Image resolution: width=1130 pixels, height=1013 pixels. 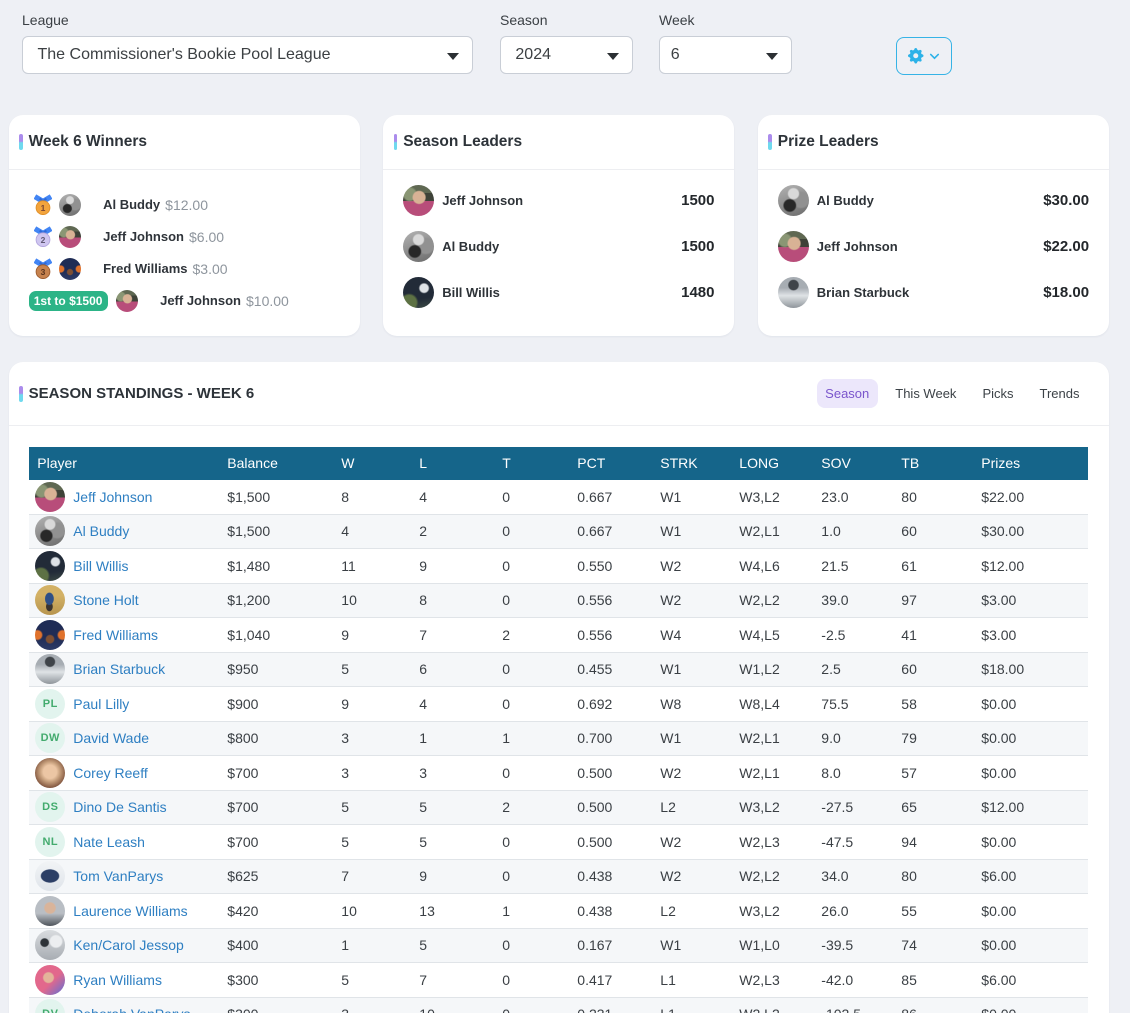 What do you see at coordinates (42, 208) in the screenshot?
I see `svg-text: 1` at bounding box center [42, 208].